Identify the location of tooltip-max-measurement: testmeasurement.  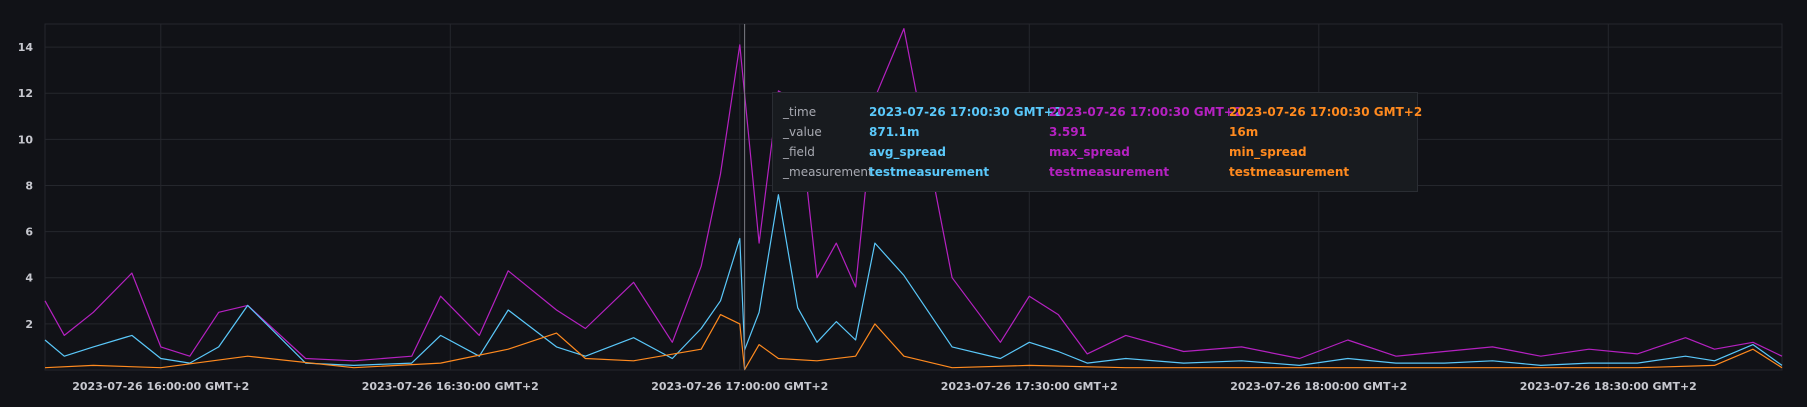
(1109, 172).